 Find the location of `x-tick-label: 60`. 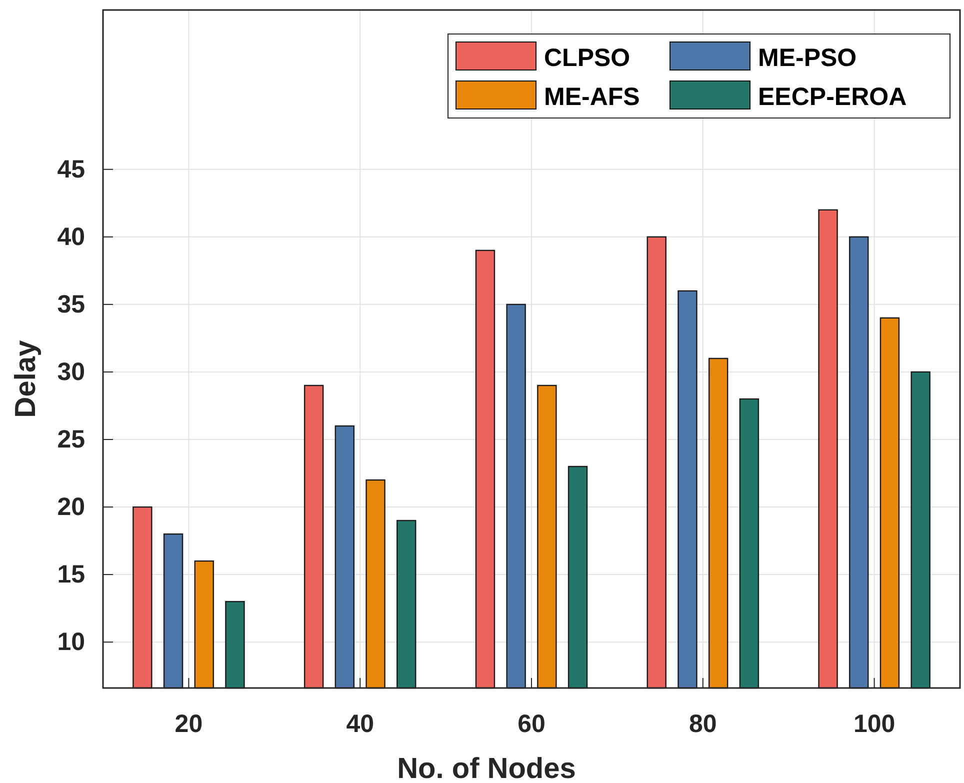

x-tick-label: 60 is located at coordinates (532, 724).